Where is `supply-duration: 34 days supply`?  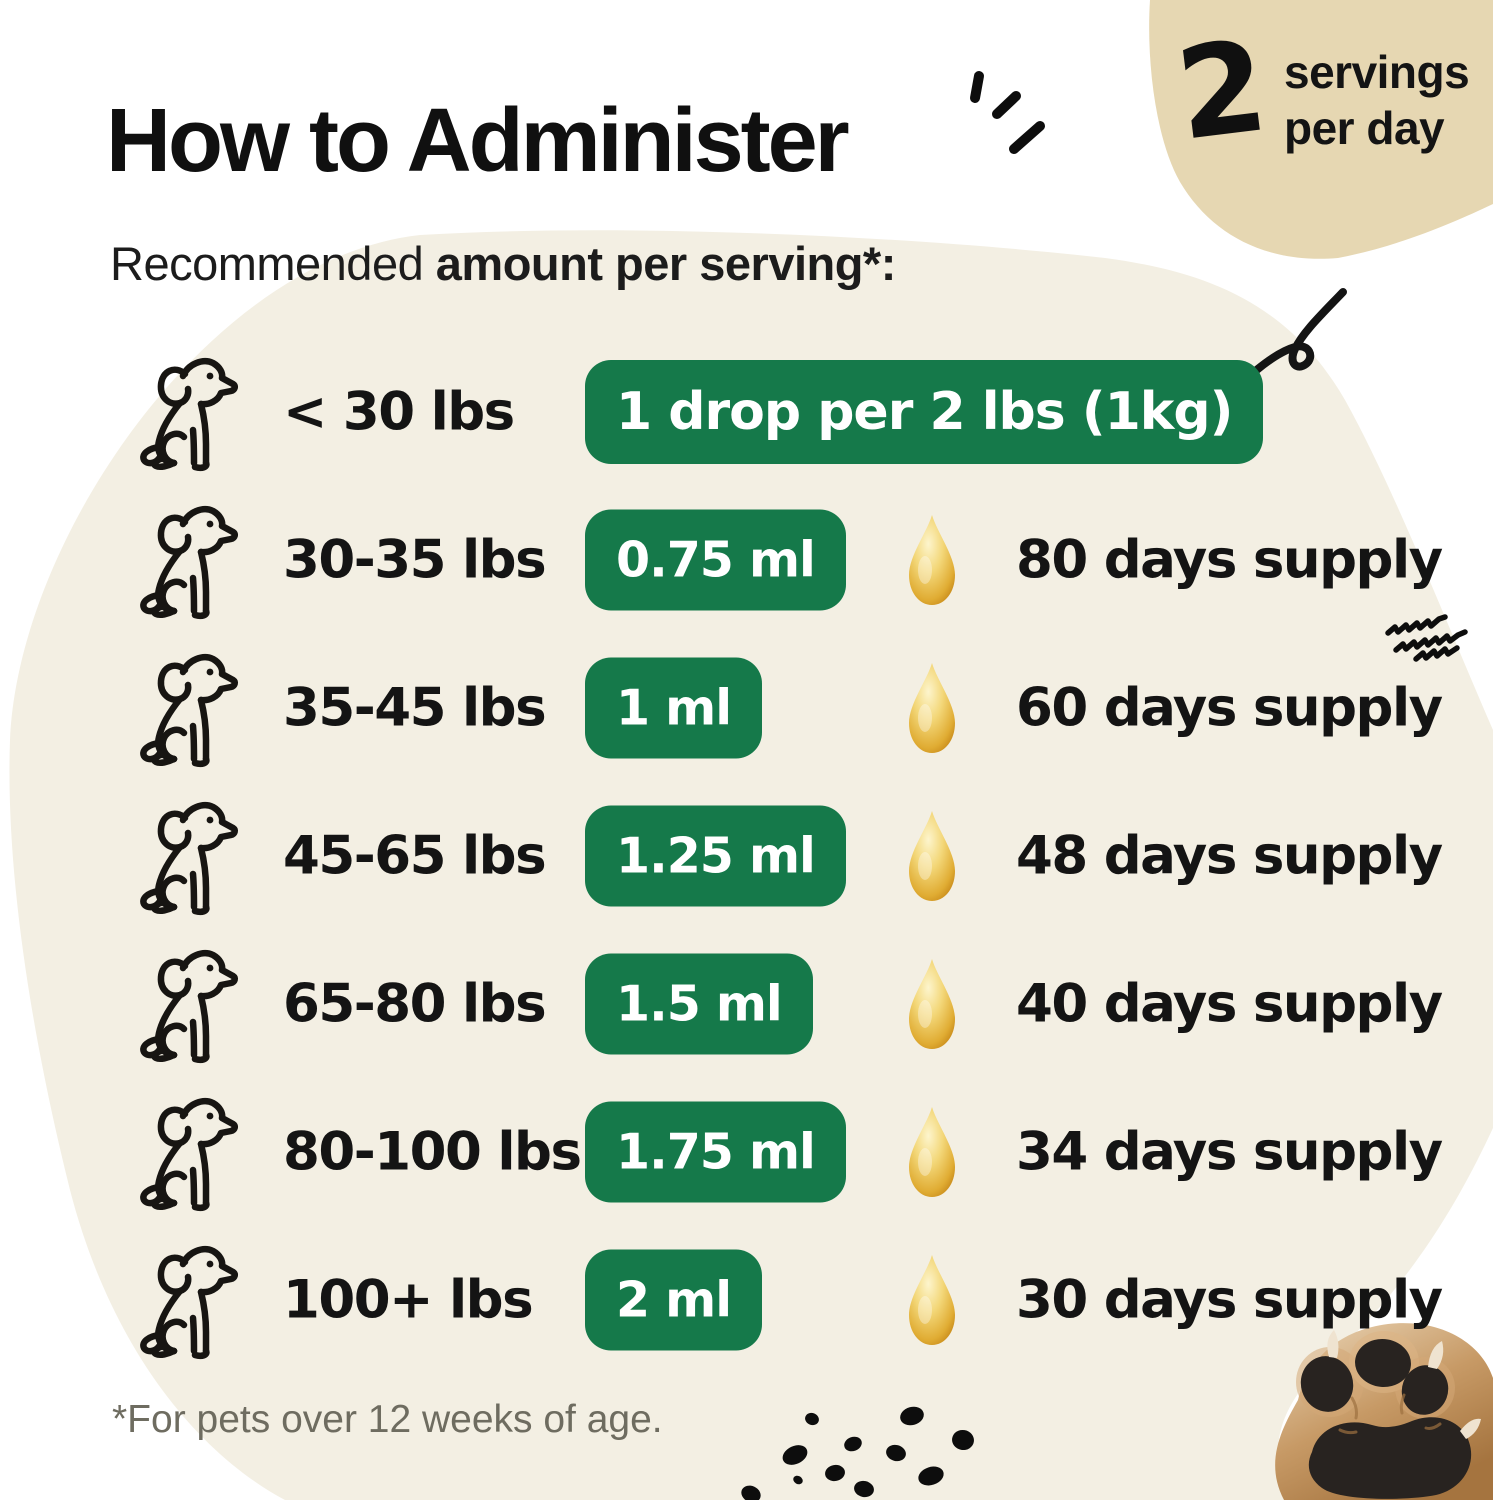
supply-duration: 34 days supply is located at coordinates (1229, 1152).